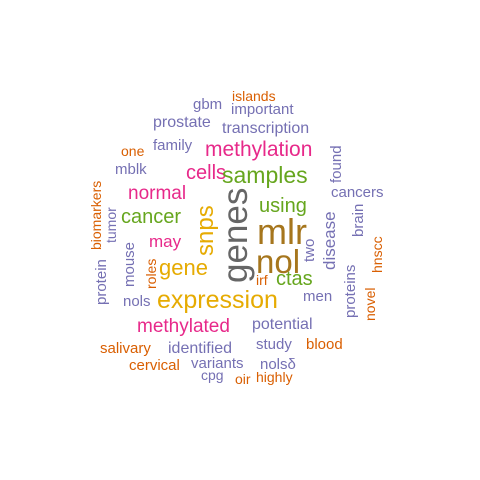  I want to click on word-ctas: ctas, so click(294, 279).